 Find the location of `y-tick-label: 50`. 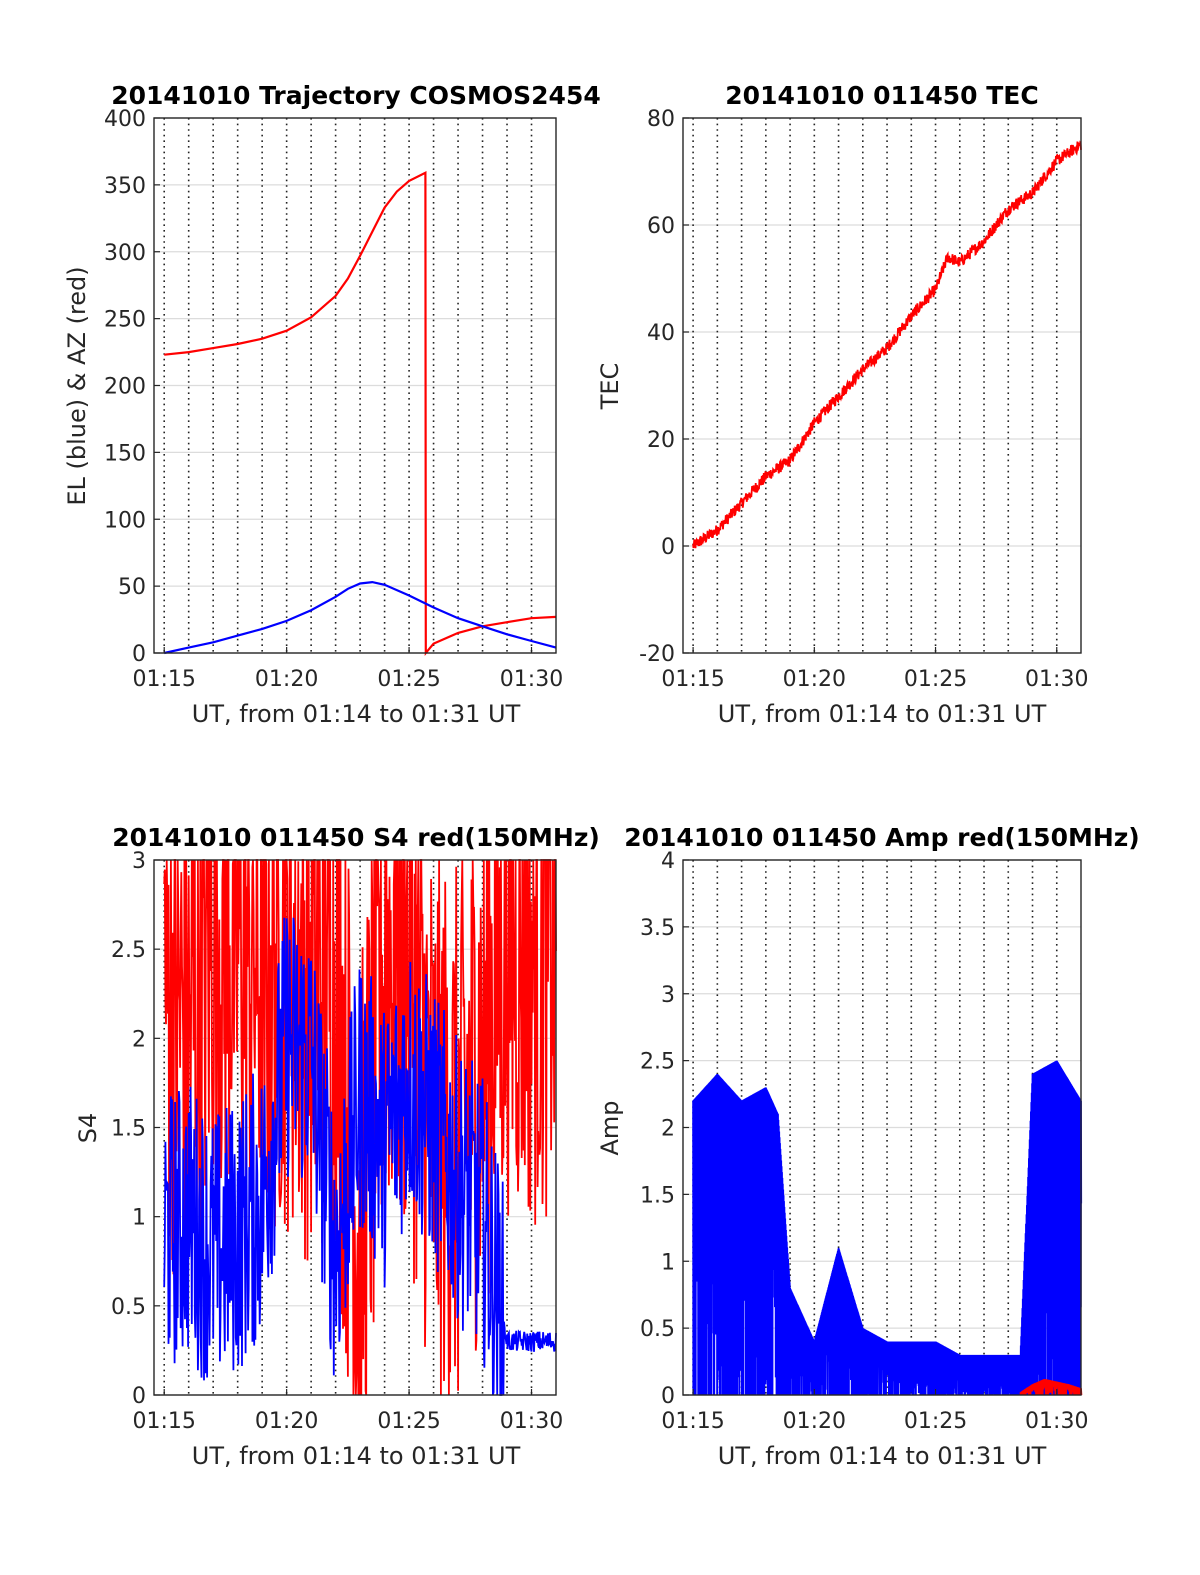

y-tick-label: 50 is located at coordinates (132, 587).